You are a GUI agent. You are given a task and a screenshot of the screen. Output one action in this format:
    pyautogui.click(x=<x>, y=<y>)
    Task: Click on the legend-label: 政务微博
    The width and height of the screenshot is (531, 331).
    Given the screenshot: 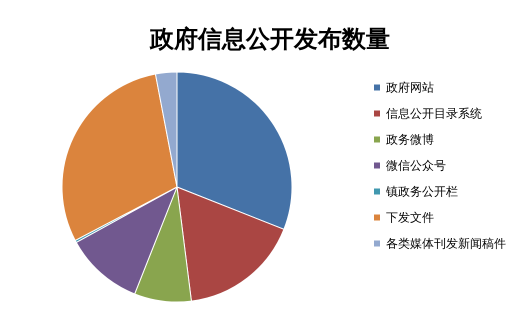 What is the action you would take?
    pyautogui.click(x=410, y=139)
    